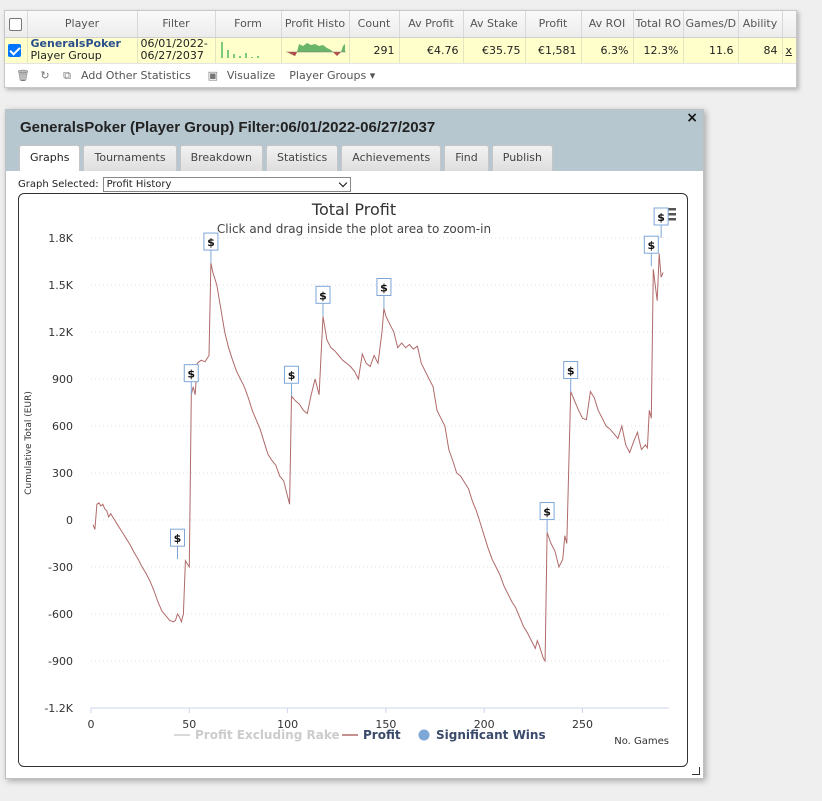 This screenshot has height=801, width=822. Describe the element at coordinates (641, 741) in the screenshot. I see `x-axis-label: No. Games` at that location.